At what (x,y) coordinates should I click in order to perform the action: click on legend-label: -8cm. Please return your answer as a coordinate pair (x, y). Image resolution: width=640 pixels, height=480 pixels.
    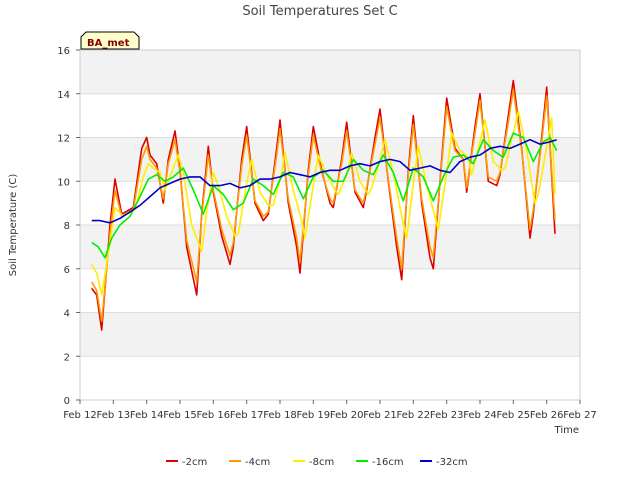
    Looking at the image, I should click on (321, 462).